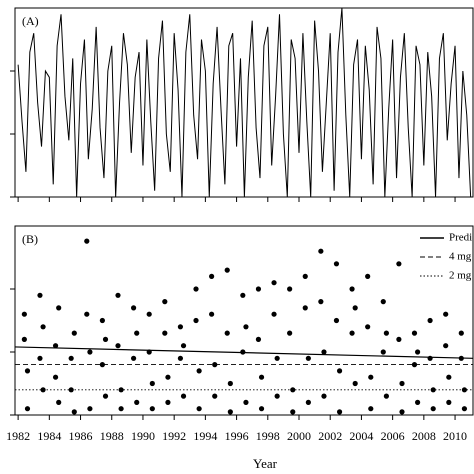  What do you see at coordinates (330, 436) in the screenshot?
I see `x-tick-label: 2002` at bounding box center [330, 436].